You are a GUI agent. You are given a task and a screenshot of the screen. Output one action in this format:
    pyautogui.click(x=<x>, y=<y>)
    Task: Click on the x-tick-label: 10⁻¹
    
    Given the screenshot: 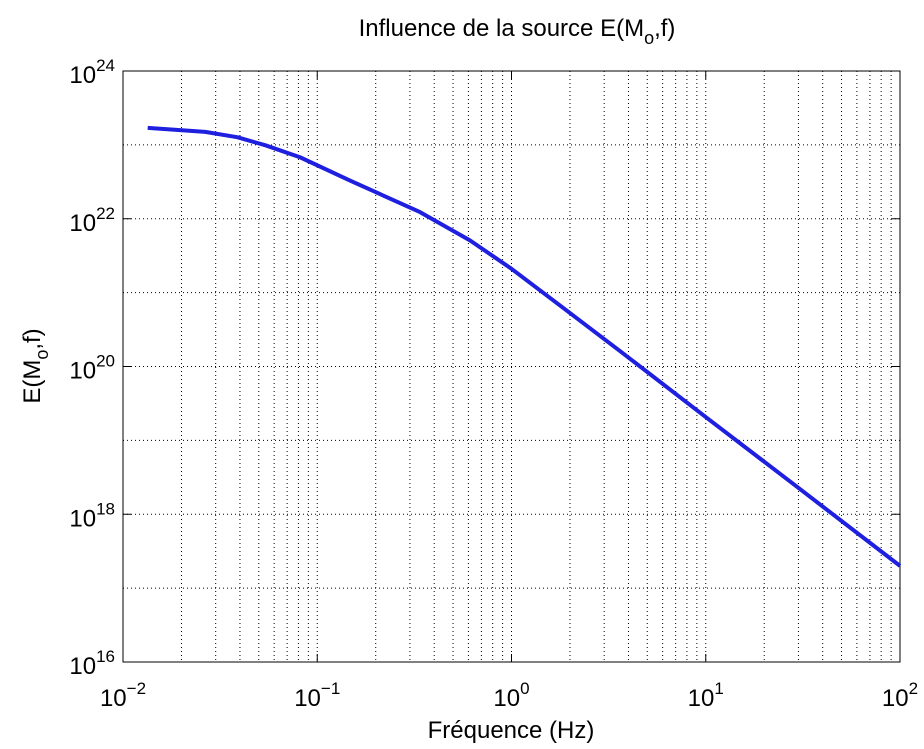 What is the action you would take?
    pyautogui.click(x=317, y=695)
    